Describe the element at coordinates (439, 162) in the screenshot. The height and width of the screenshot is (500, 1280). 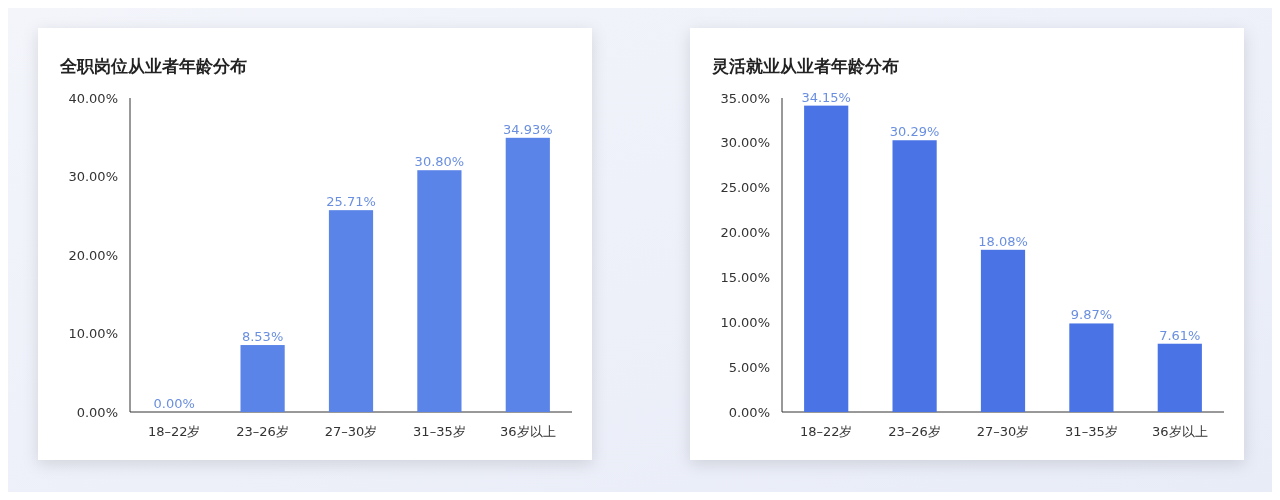
I see `data-label: 30.80%` at that location.